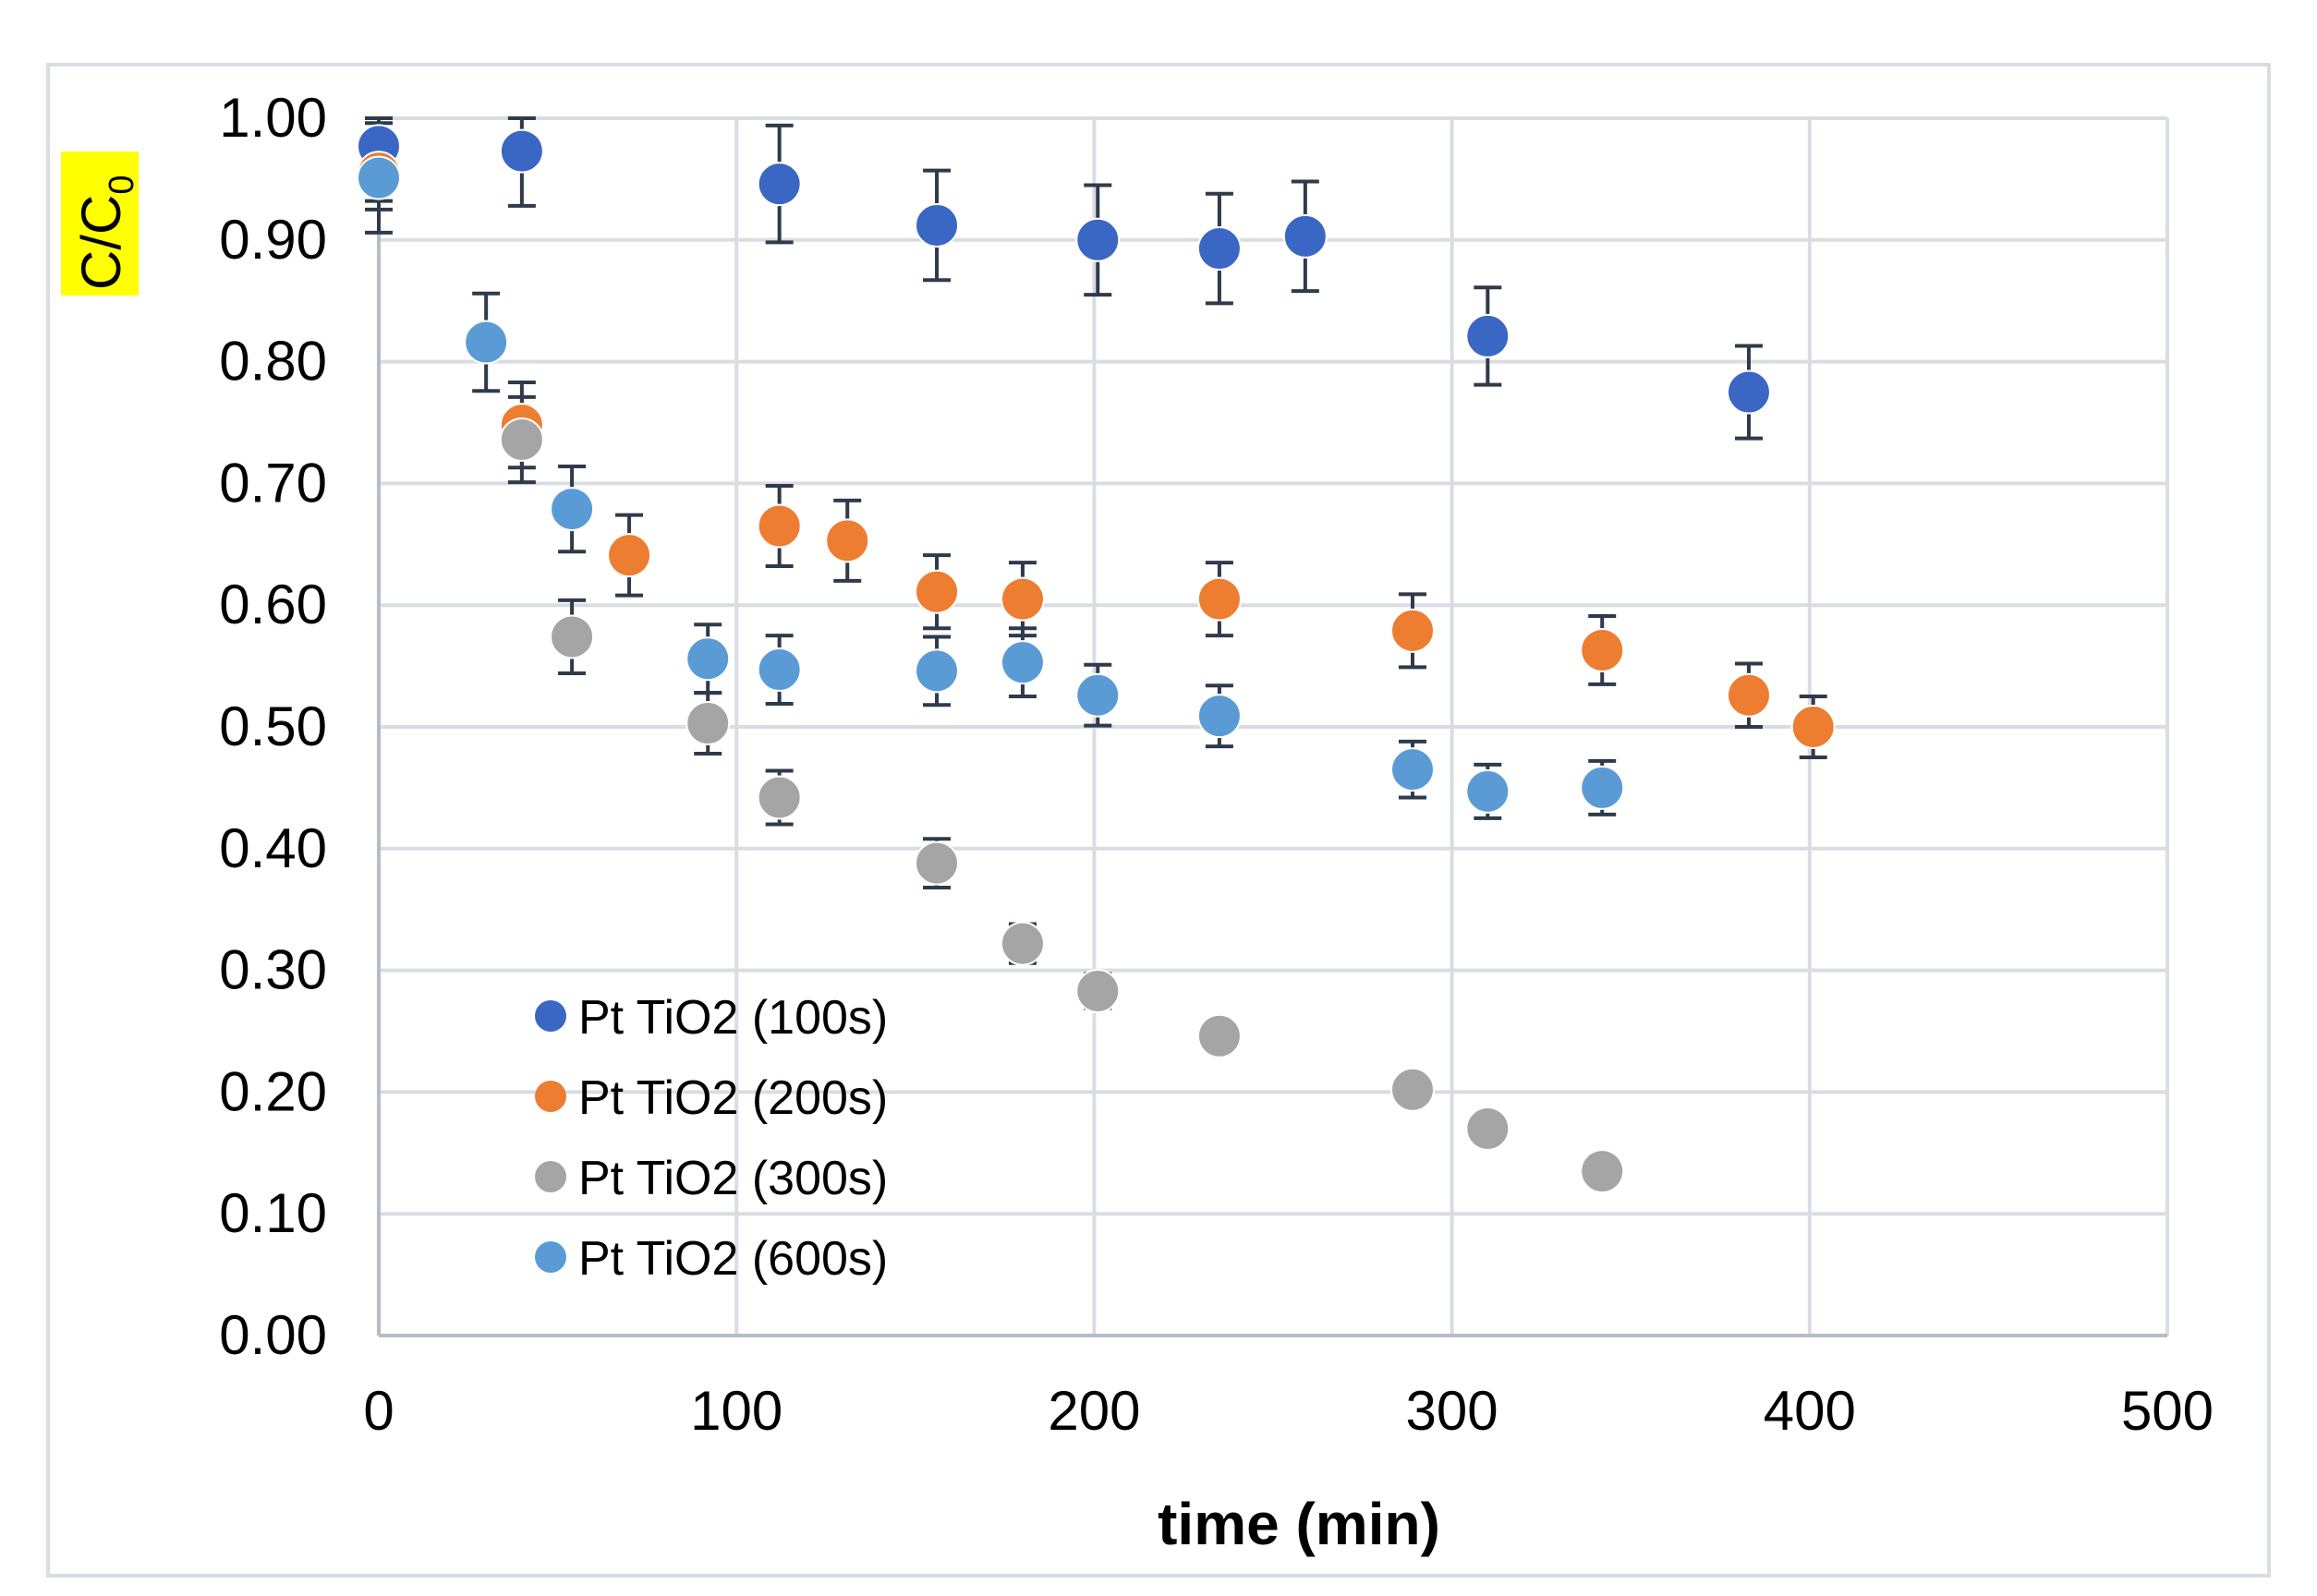  What do you see at coordinates (122, 185) in the screenshot?
I see `y-axis-title-subscript: 0` at bounding box center [122, 185].